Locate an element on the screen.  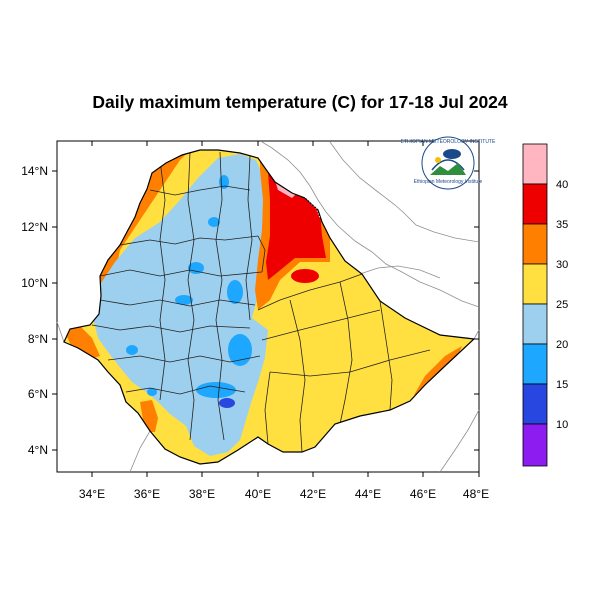
x-tick-label: 46°E is located at coordinates (423, 494).